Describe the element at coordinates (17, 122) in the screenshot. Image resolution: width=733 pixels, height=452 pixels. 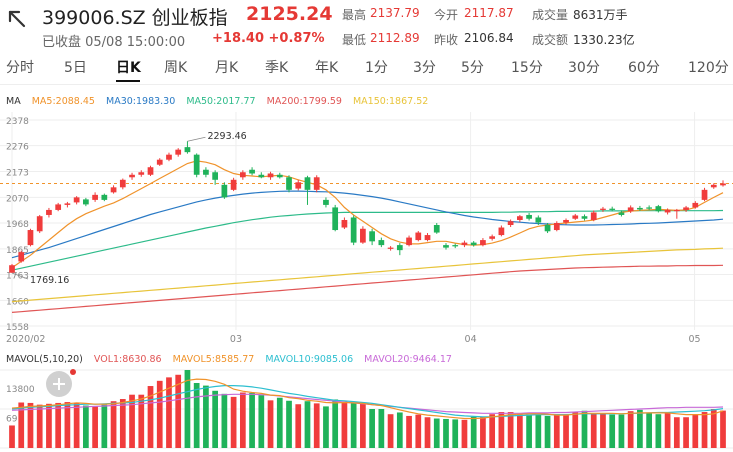
I see `price-y-tick: 2378` at that location.